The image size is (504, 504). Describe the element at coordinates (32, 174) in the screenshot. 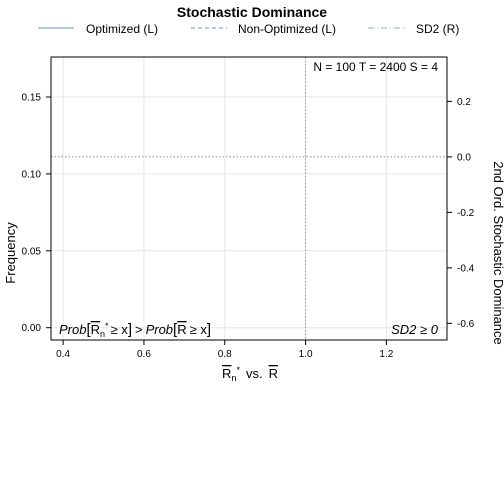

I see `y-left-tick-label-2: 0.10` at that location.